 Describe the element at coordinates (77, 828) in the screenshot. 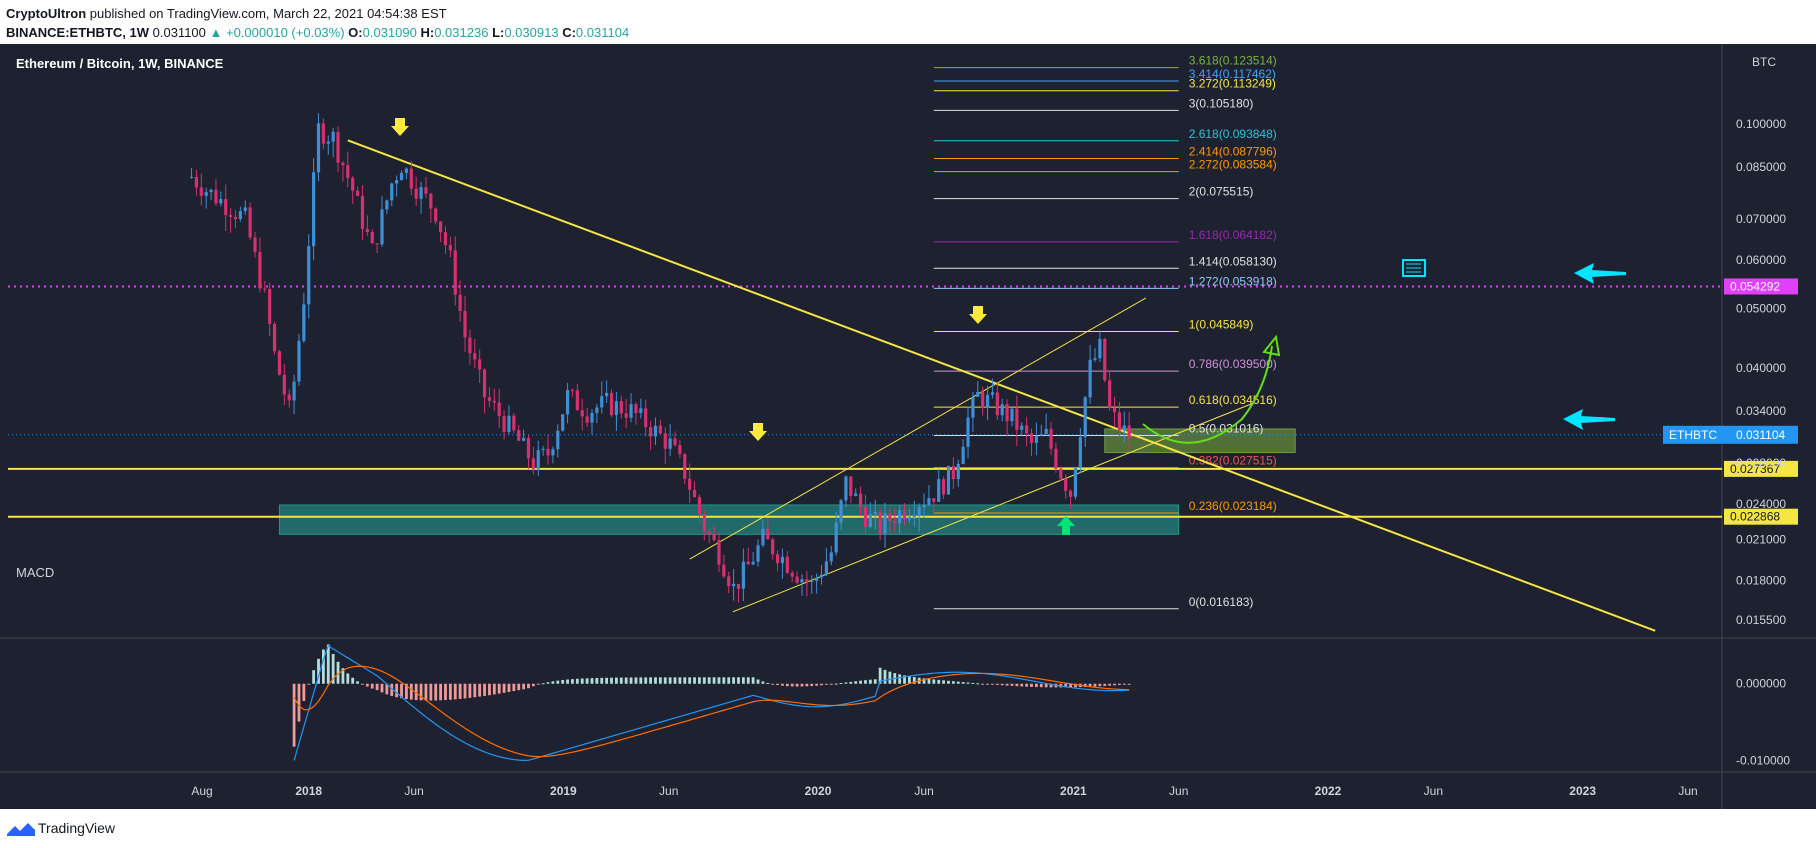

I see `footer-brand: TradingView` at that location.